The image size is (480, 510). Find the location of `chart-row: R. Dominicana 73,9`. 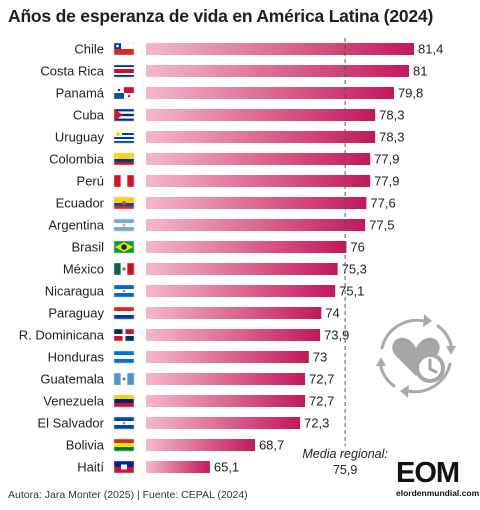

chart-row: R. Dominicana 73,9 is located at coordinates (184, 335).